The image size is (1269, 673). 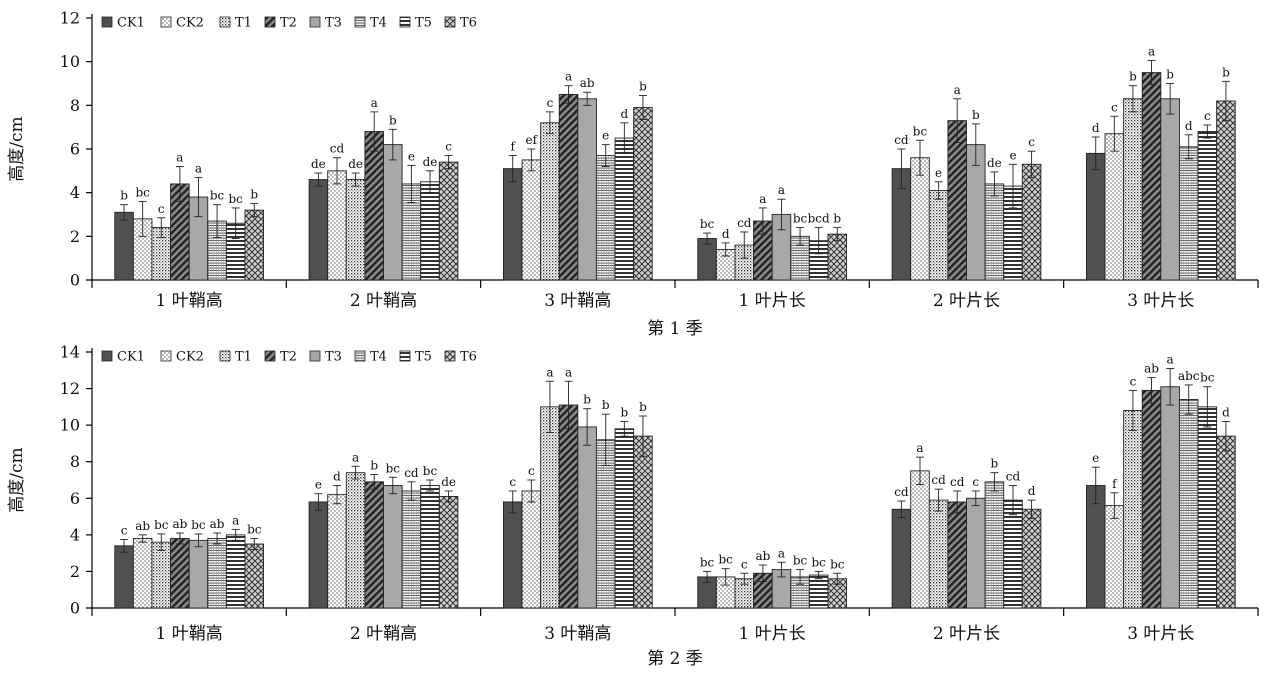 I want to click on legend-label-t5: T5, so click(x=423, y=23).